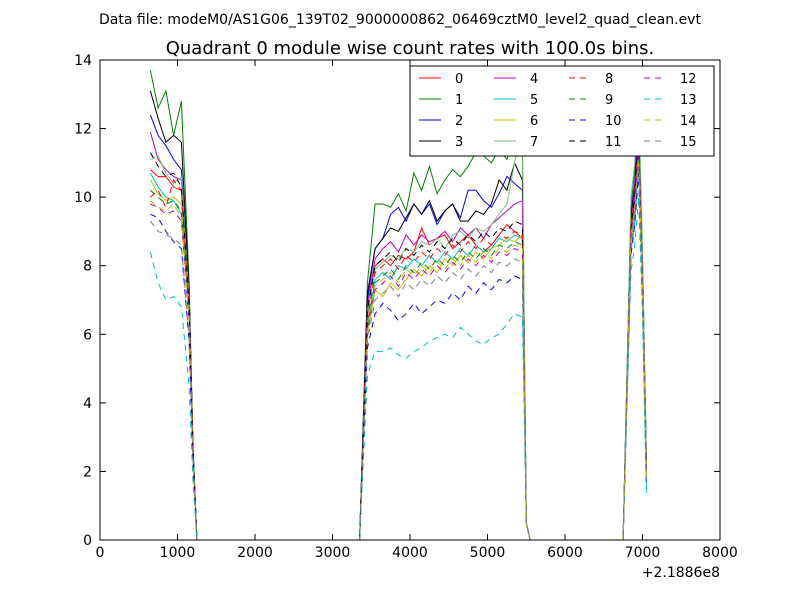 The height and width of the screenshot is (604, 800). Describe the element at coordinates (100, 553) in the screenshot. I see `x-tick-label: 0` at that location.